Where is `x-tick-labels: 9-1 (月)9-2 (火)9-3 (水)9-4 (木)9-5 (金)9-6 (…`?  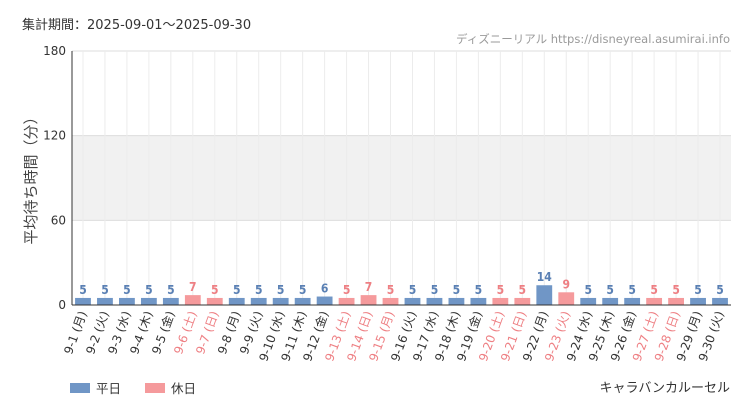
x-tick-labels: 9-1 (月)9-2 (火)9-3 (水)9-4 (木)9-5 (金)9-6 (… is located at coordinates (394, 336).